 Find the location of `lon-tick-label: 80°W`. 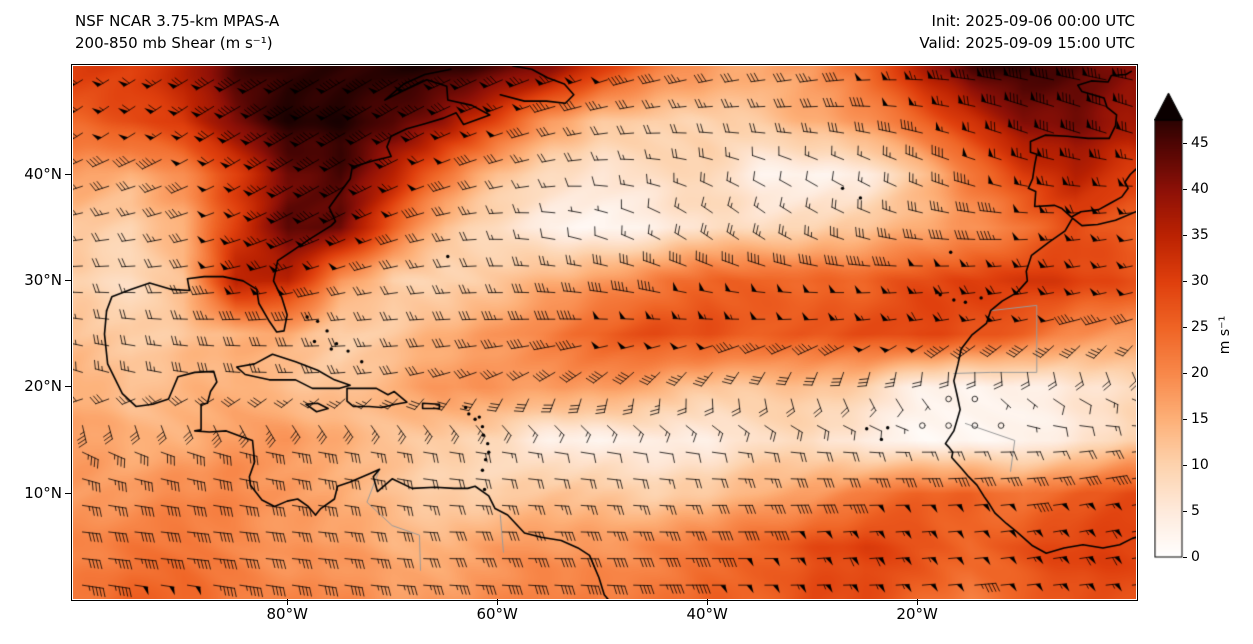

lon-tick-label: 80°W is located at coordinates (287, 614).